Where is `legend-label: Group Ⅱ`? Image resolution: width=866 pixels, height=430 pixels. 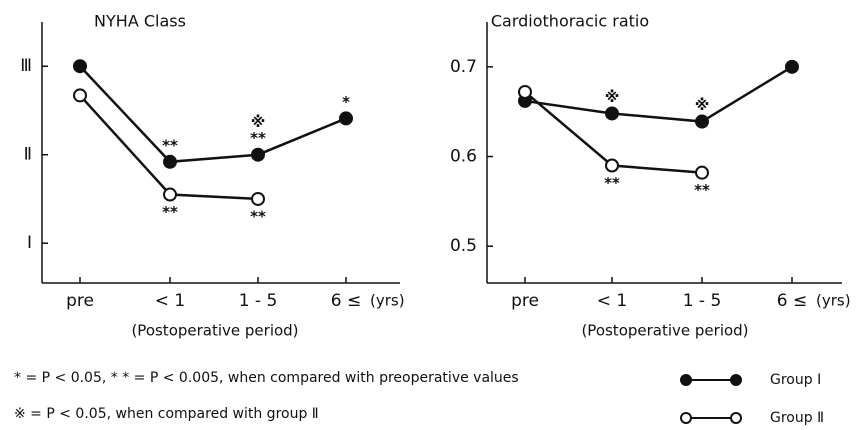 legend-label: Group Ⅱ is located at coordinates (797, 418).